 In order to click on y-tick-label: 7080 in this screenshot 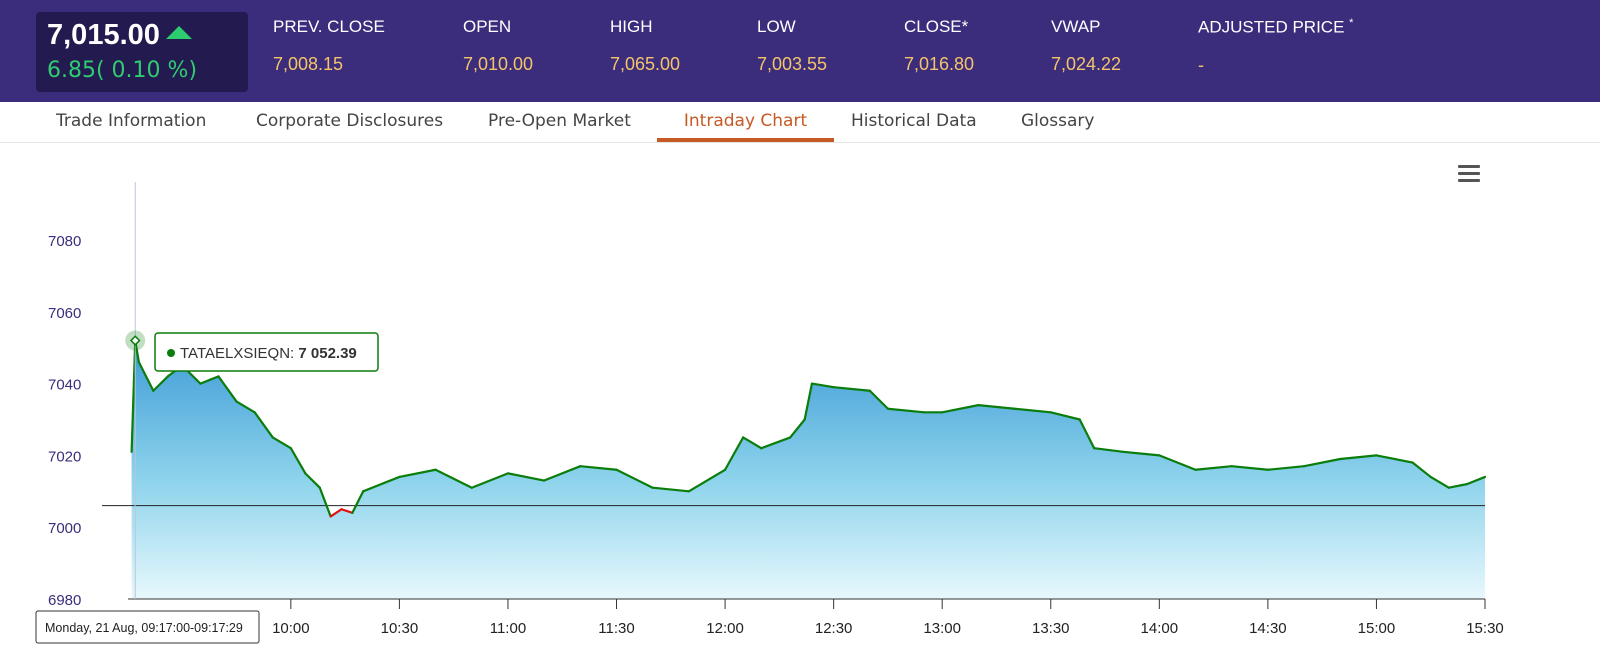, I will do `click(64, 241)`.